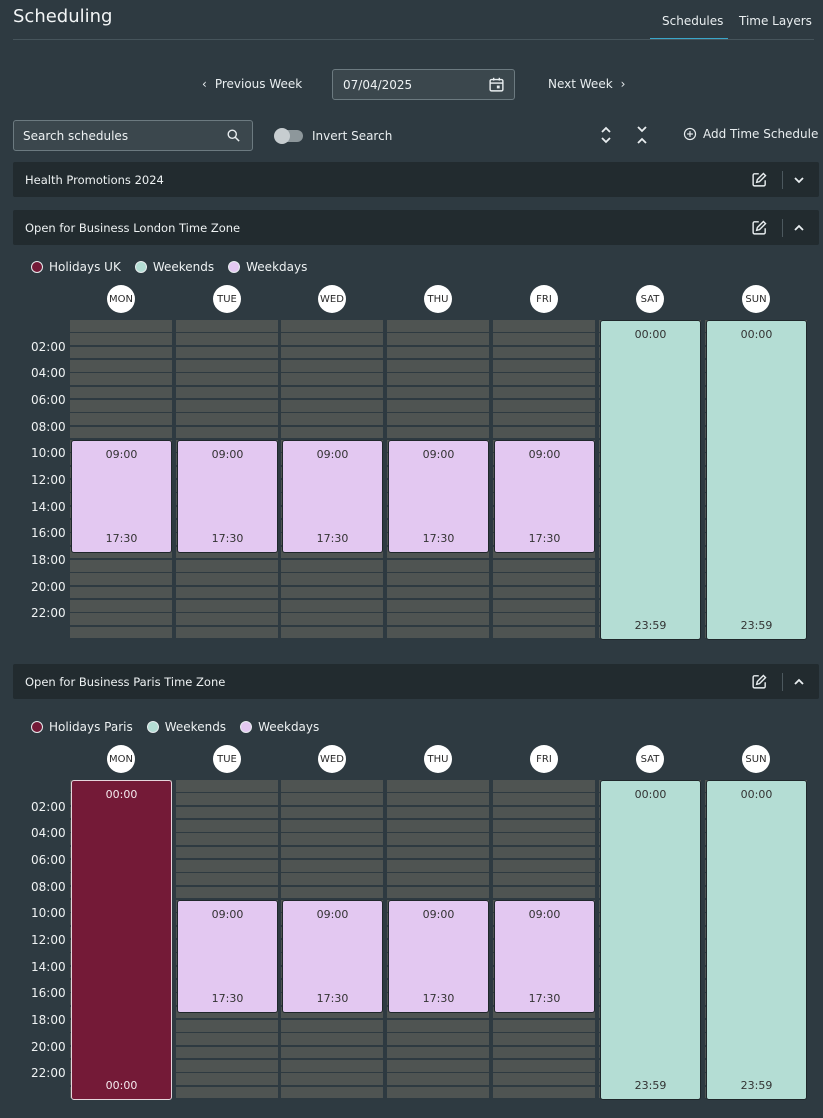 The width and height of the screenshot is (823, 1118). I want to click on panel-header-london: Open for Business London Time Zone, so click(416, 227).